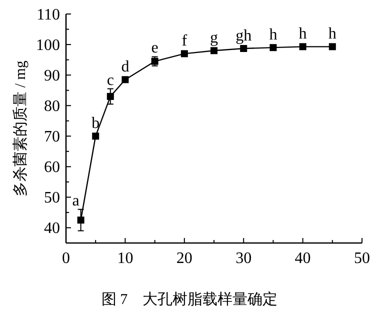  Describe the element at coordinates (20, 128) in the screenshot. I see `y-axis-title: 多杀菌素的质量 / mg` at that location.